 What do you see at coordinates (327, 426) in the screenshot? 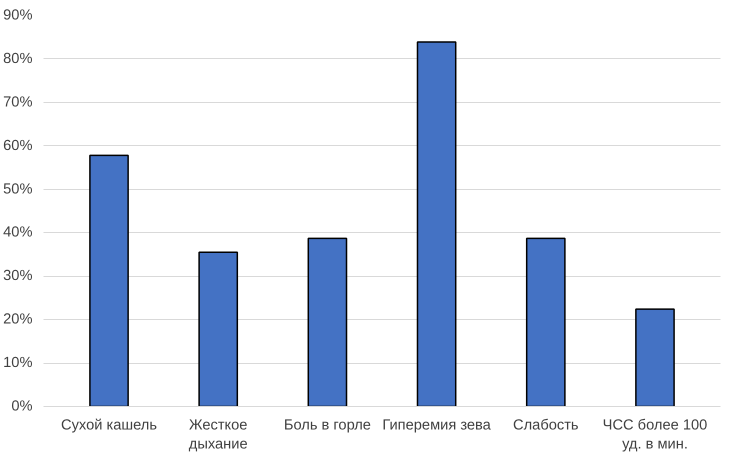
I see `x-tick-label: Боль в горле` at bounding box center [327, 426].